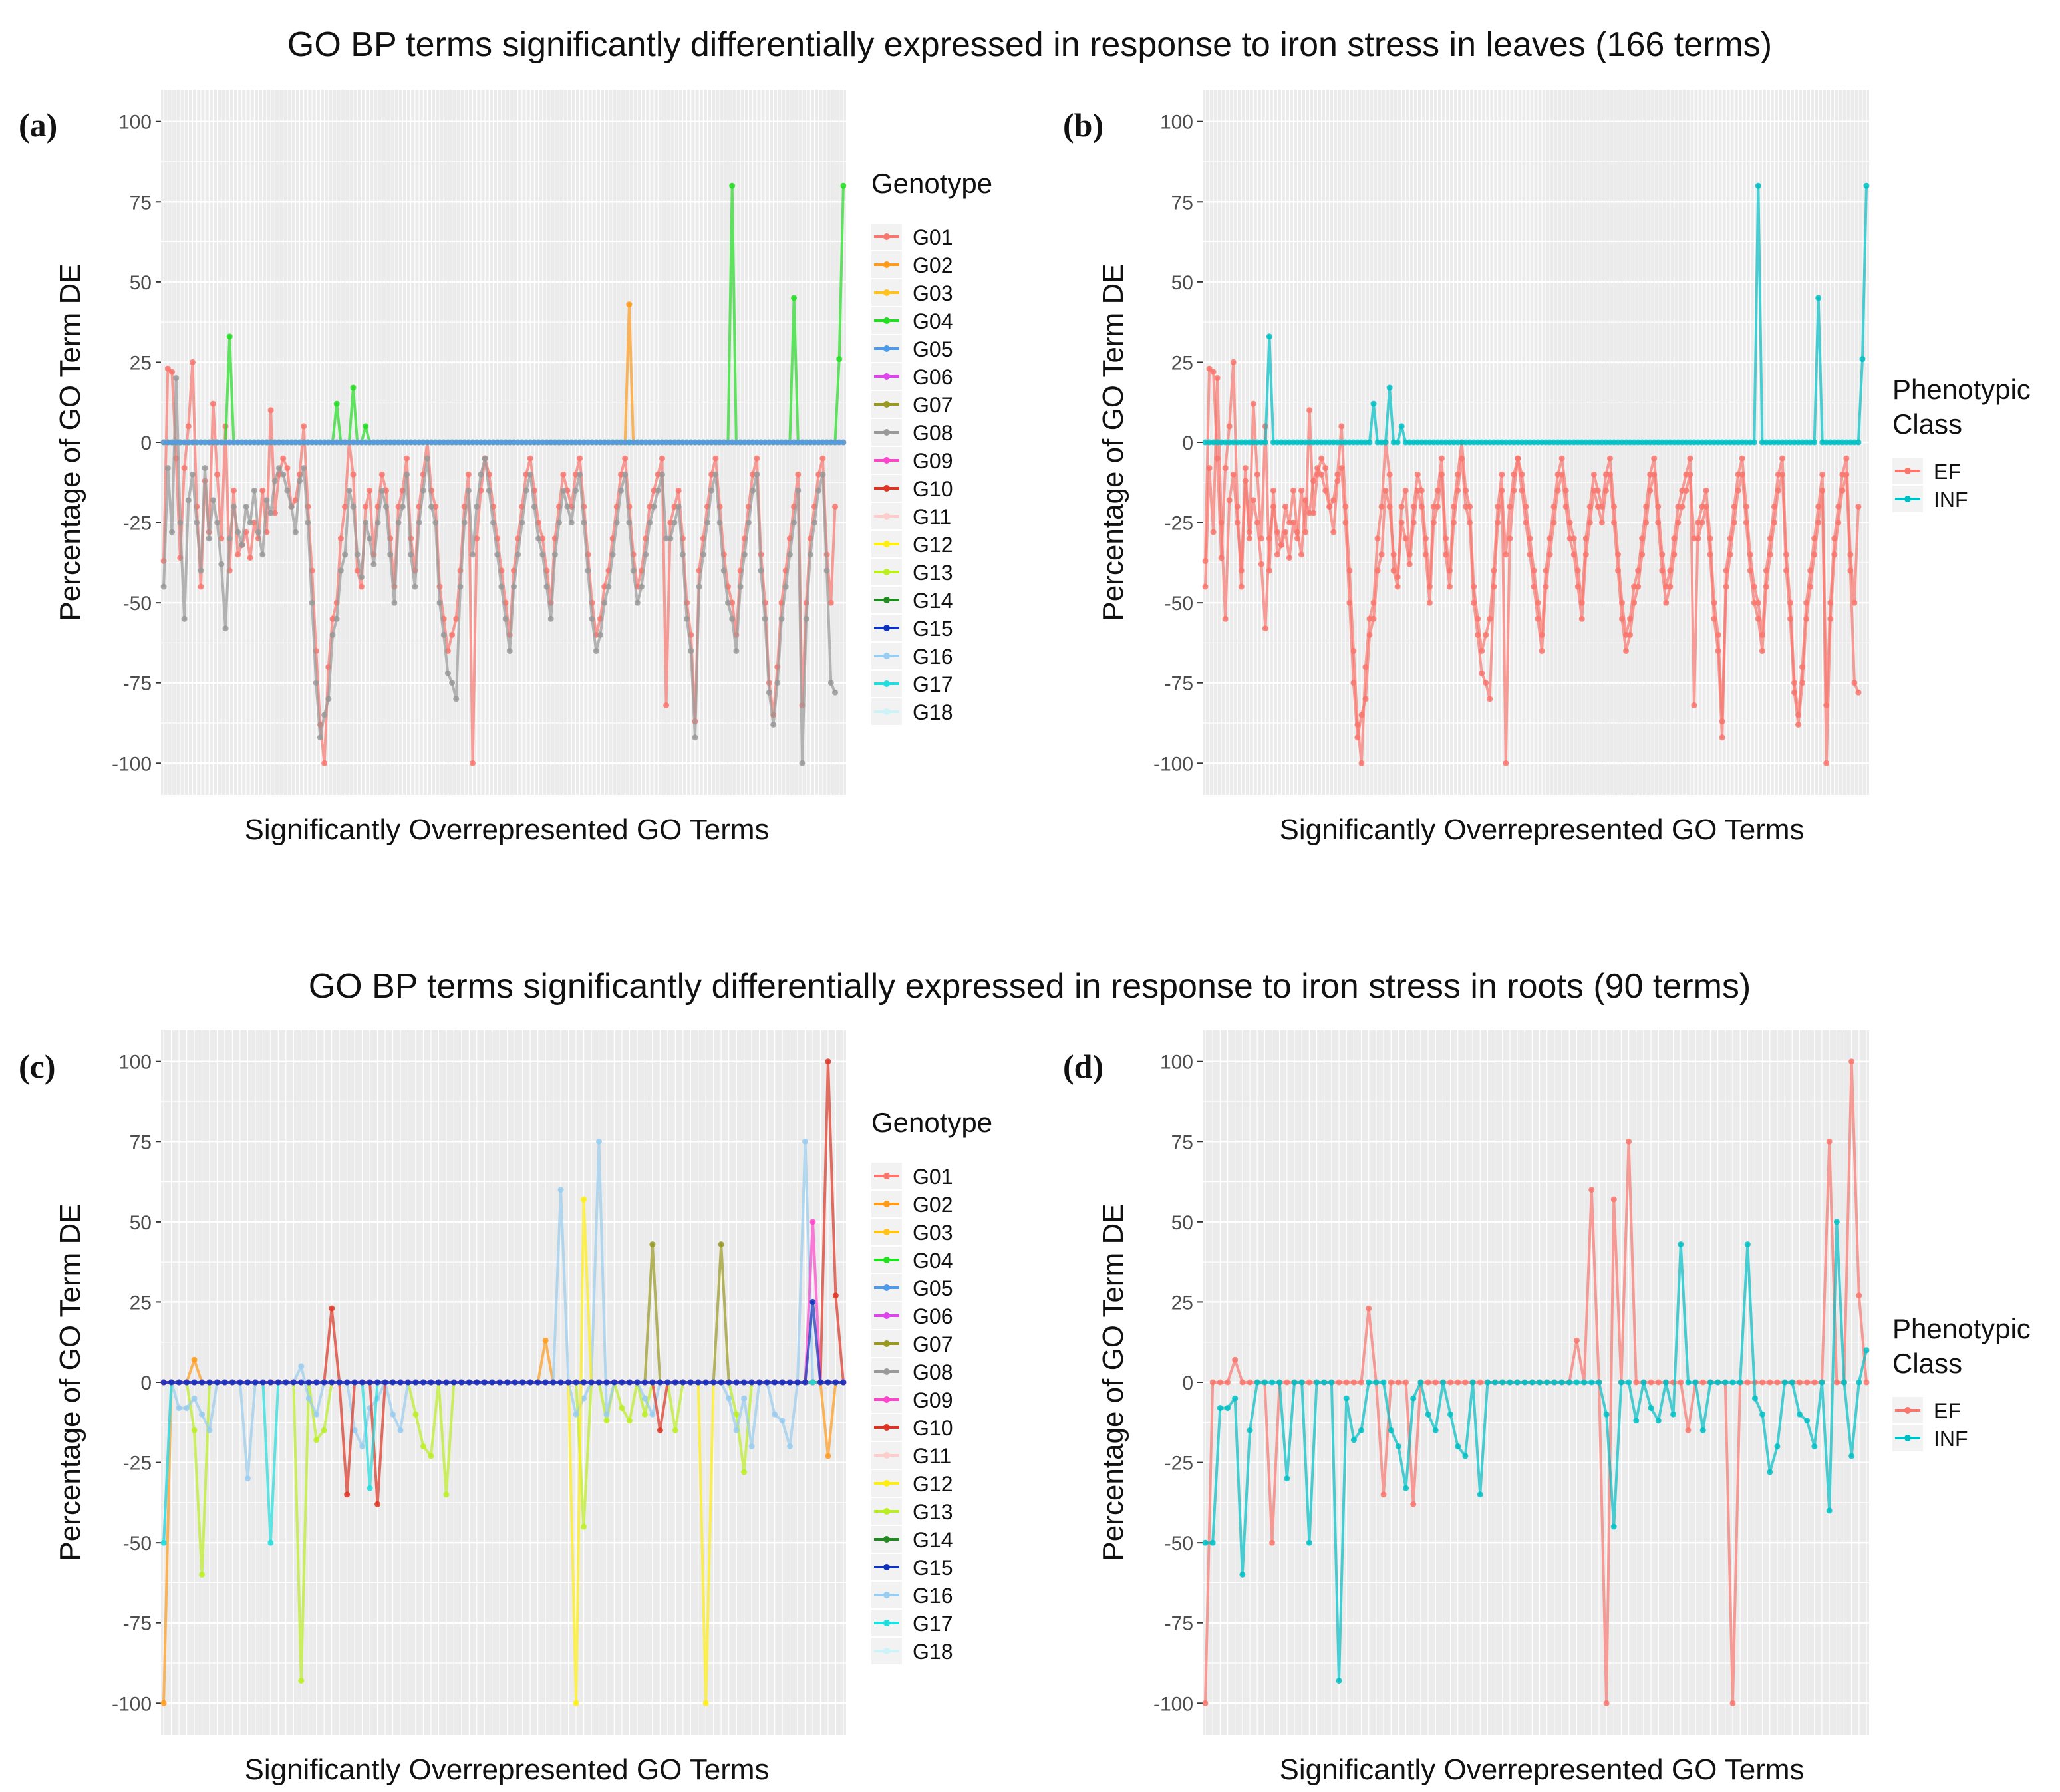 The height and width of the screenshot is (1792, 2060). What do you see at coordinates (1182, 1303) in the screenshot?
I see `y-tick-label: 25` at bounding box center [1182, 1303].